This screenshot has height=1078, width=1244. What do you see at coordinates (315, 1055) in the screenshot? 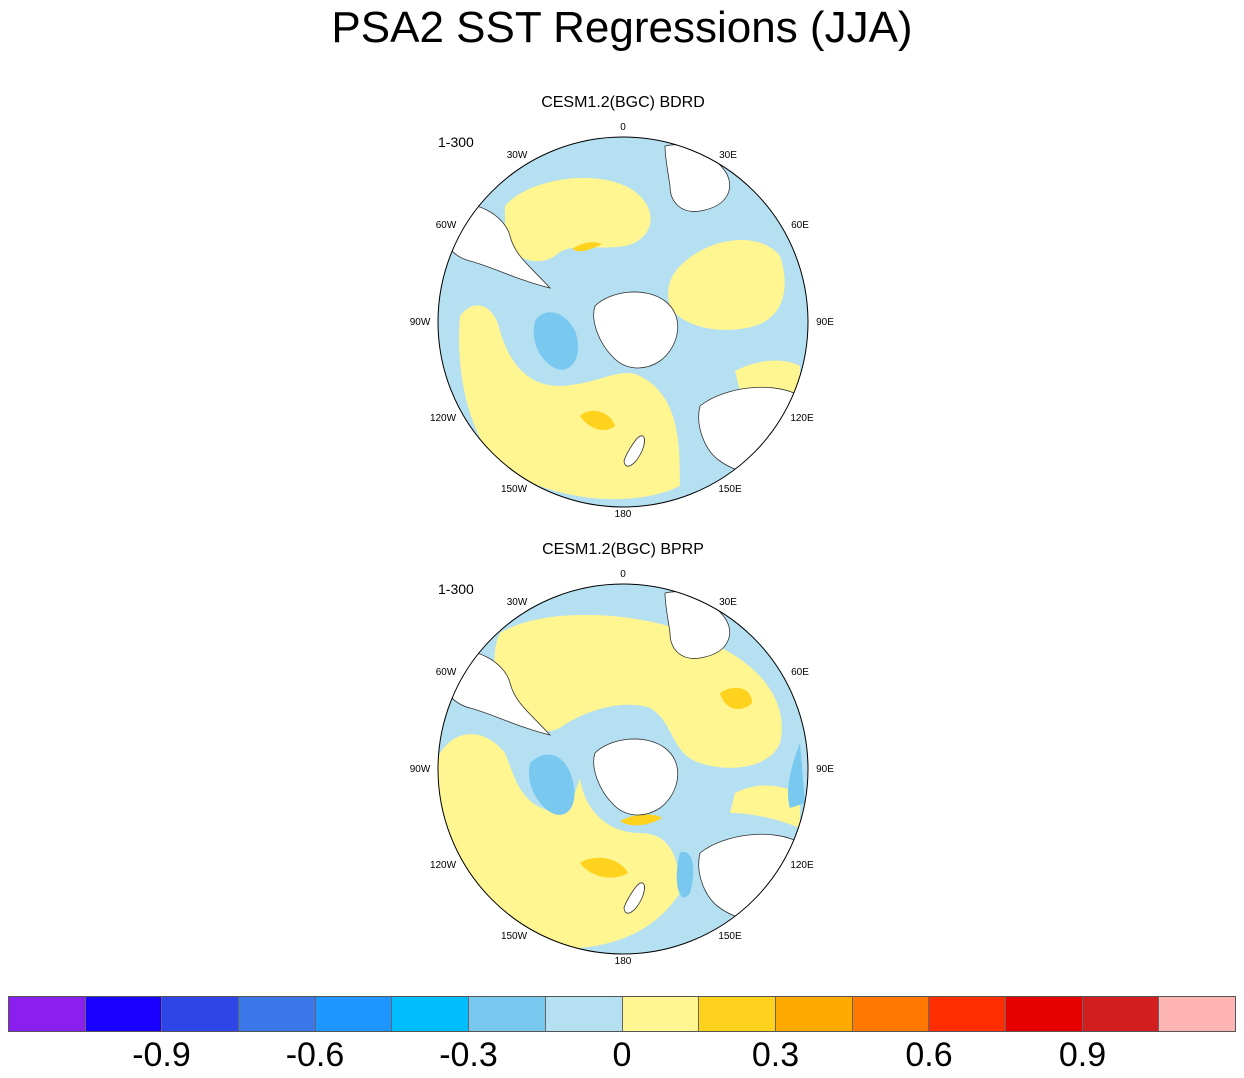
I see `colorbar-label: -0.6` at bounding box center [315, 1055].